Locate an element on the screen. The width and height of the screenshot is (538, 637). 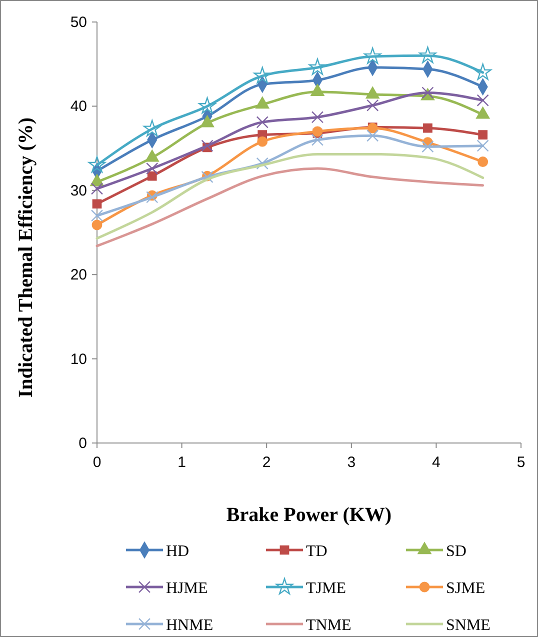
x-tick-label: 1 is located at coordinates (182, 462).